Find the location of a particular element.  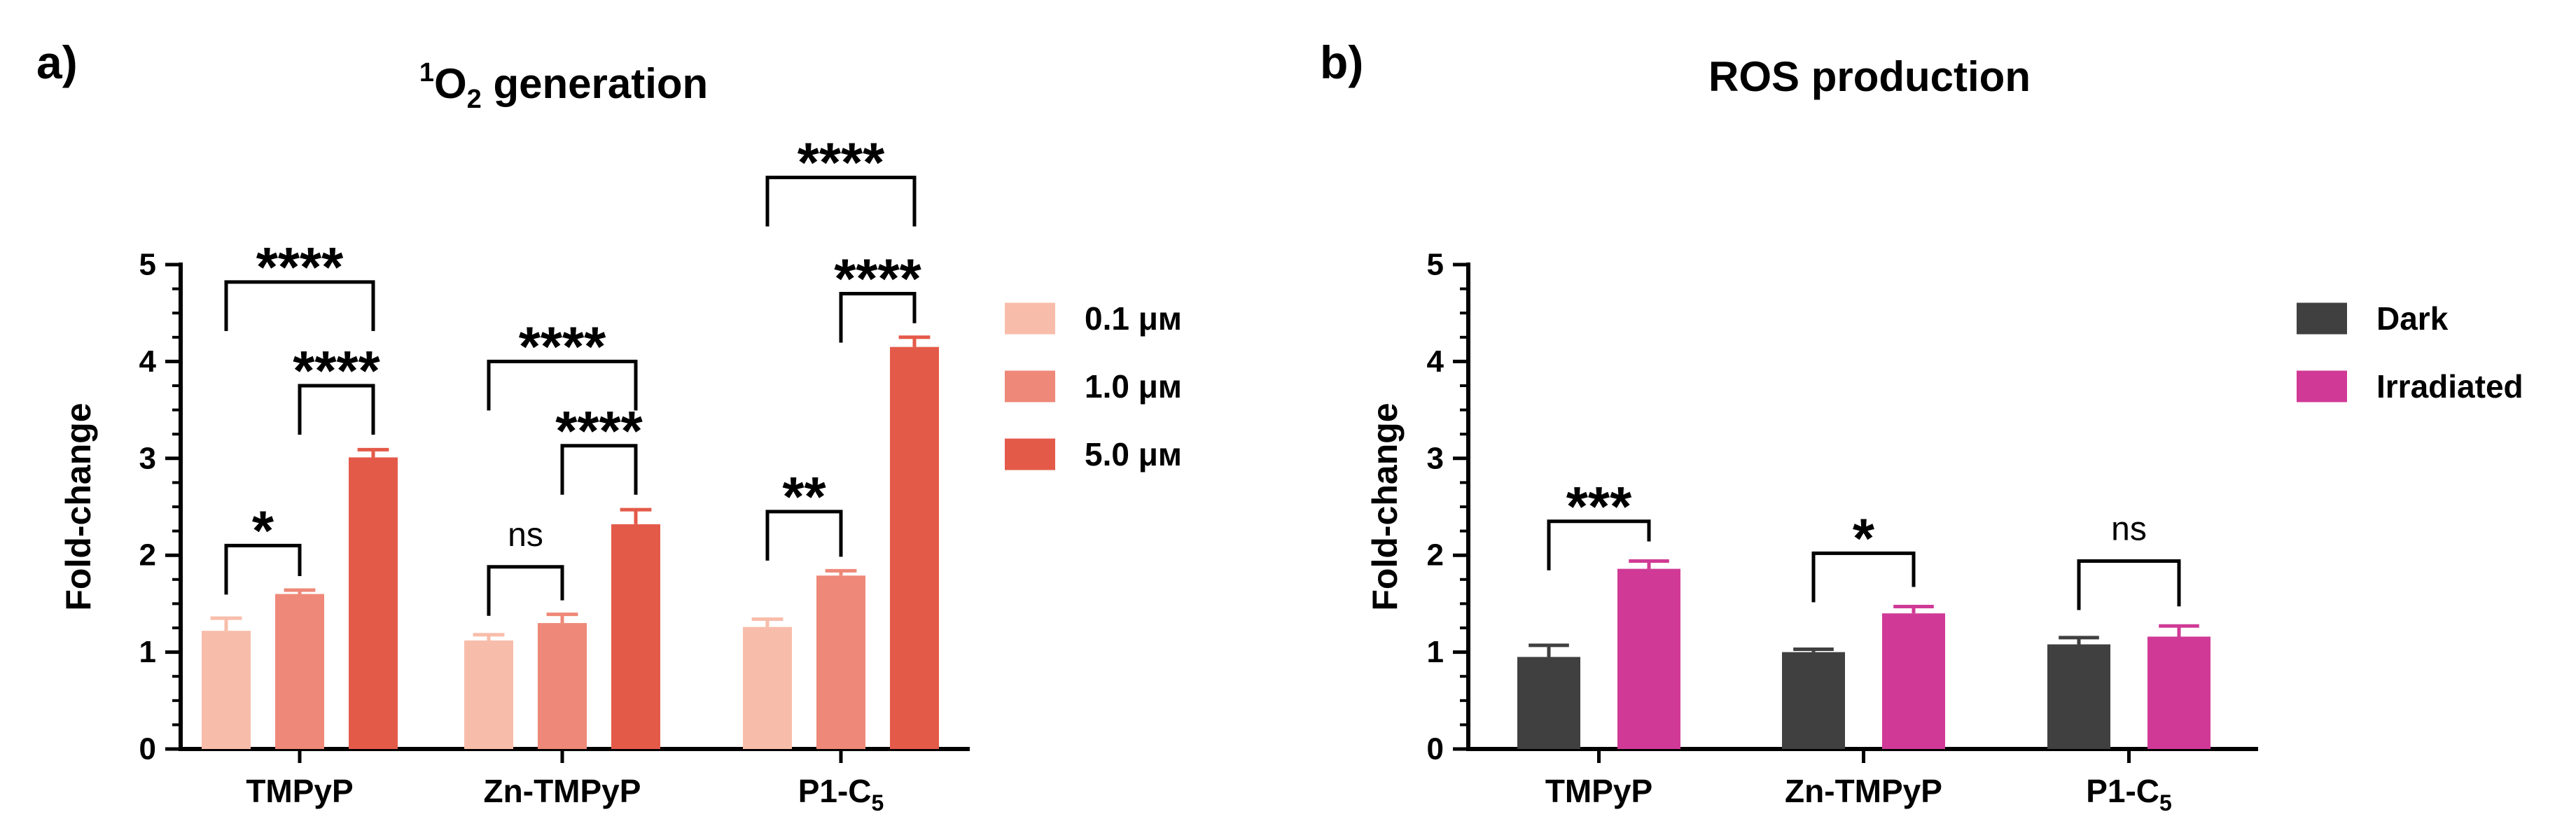

legend-label: 0.1 μм is located at coordinates (1133, 318).